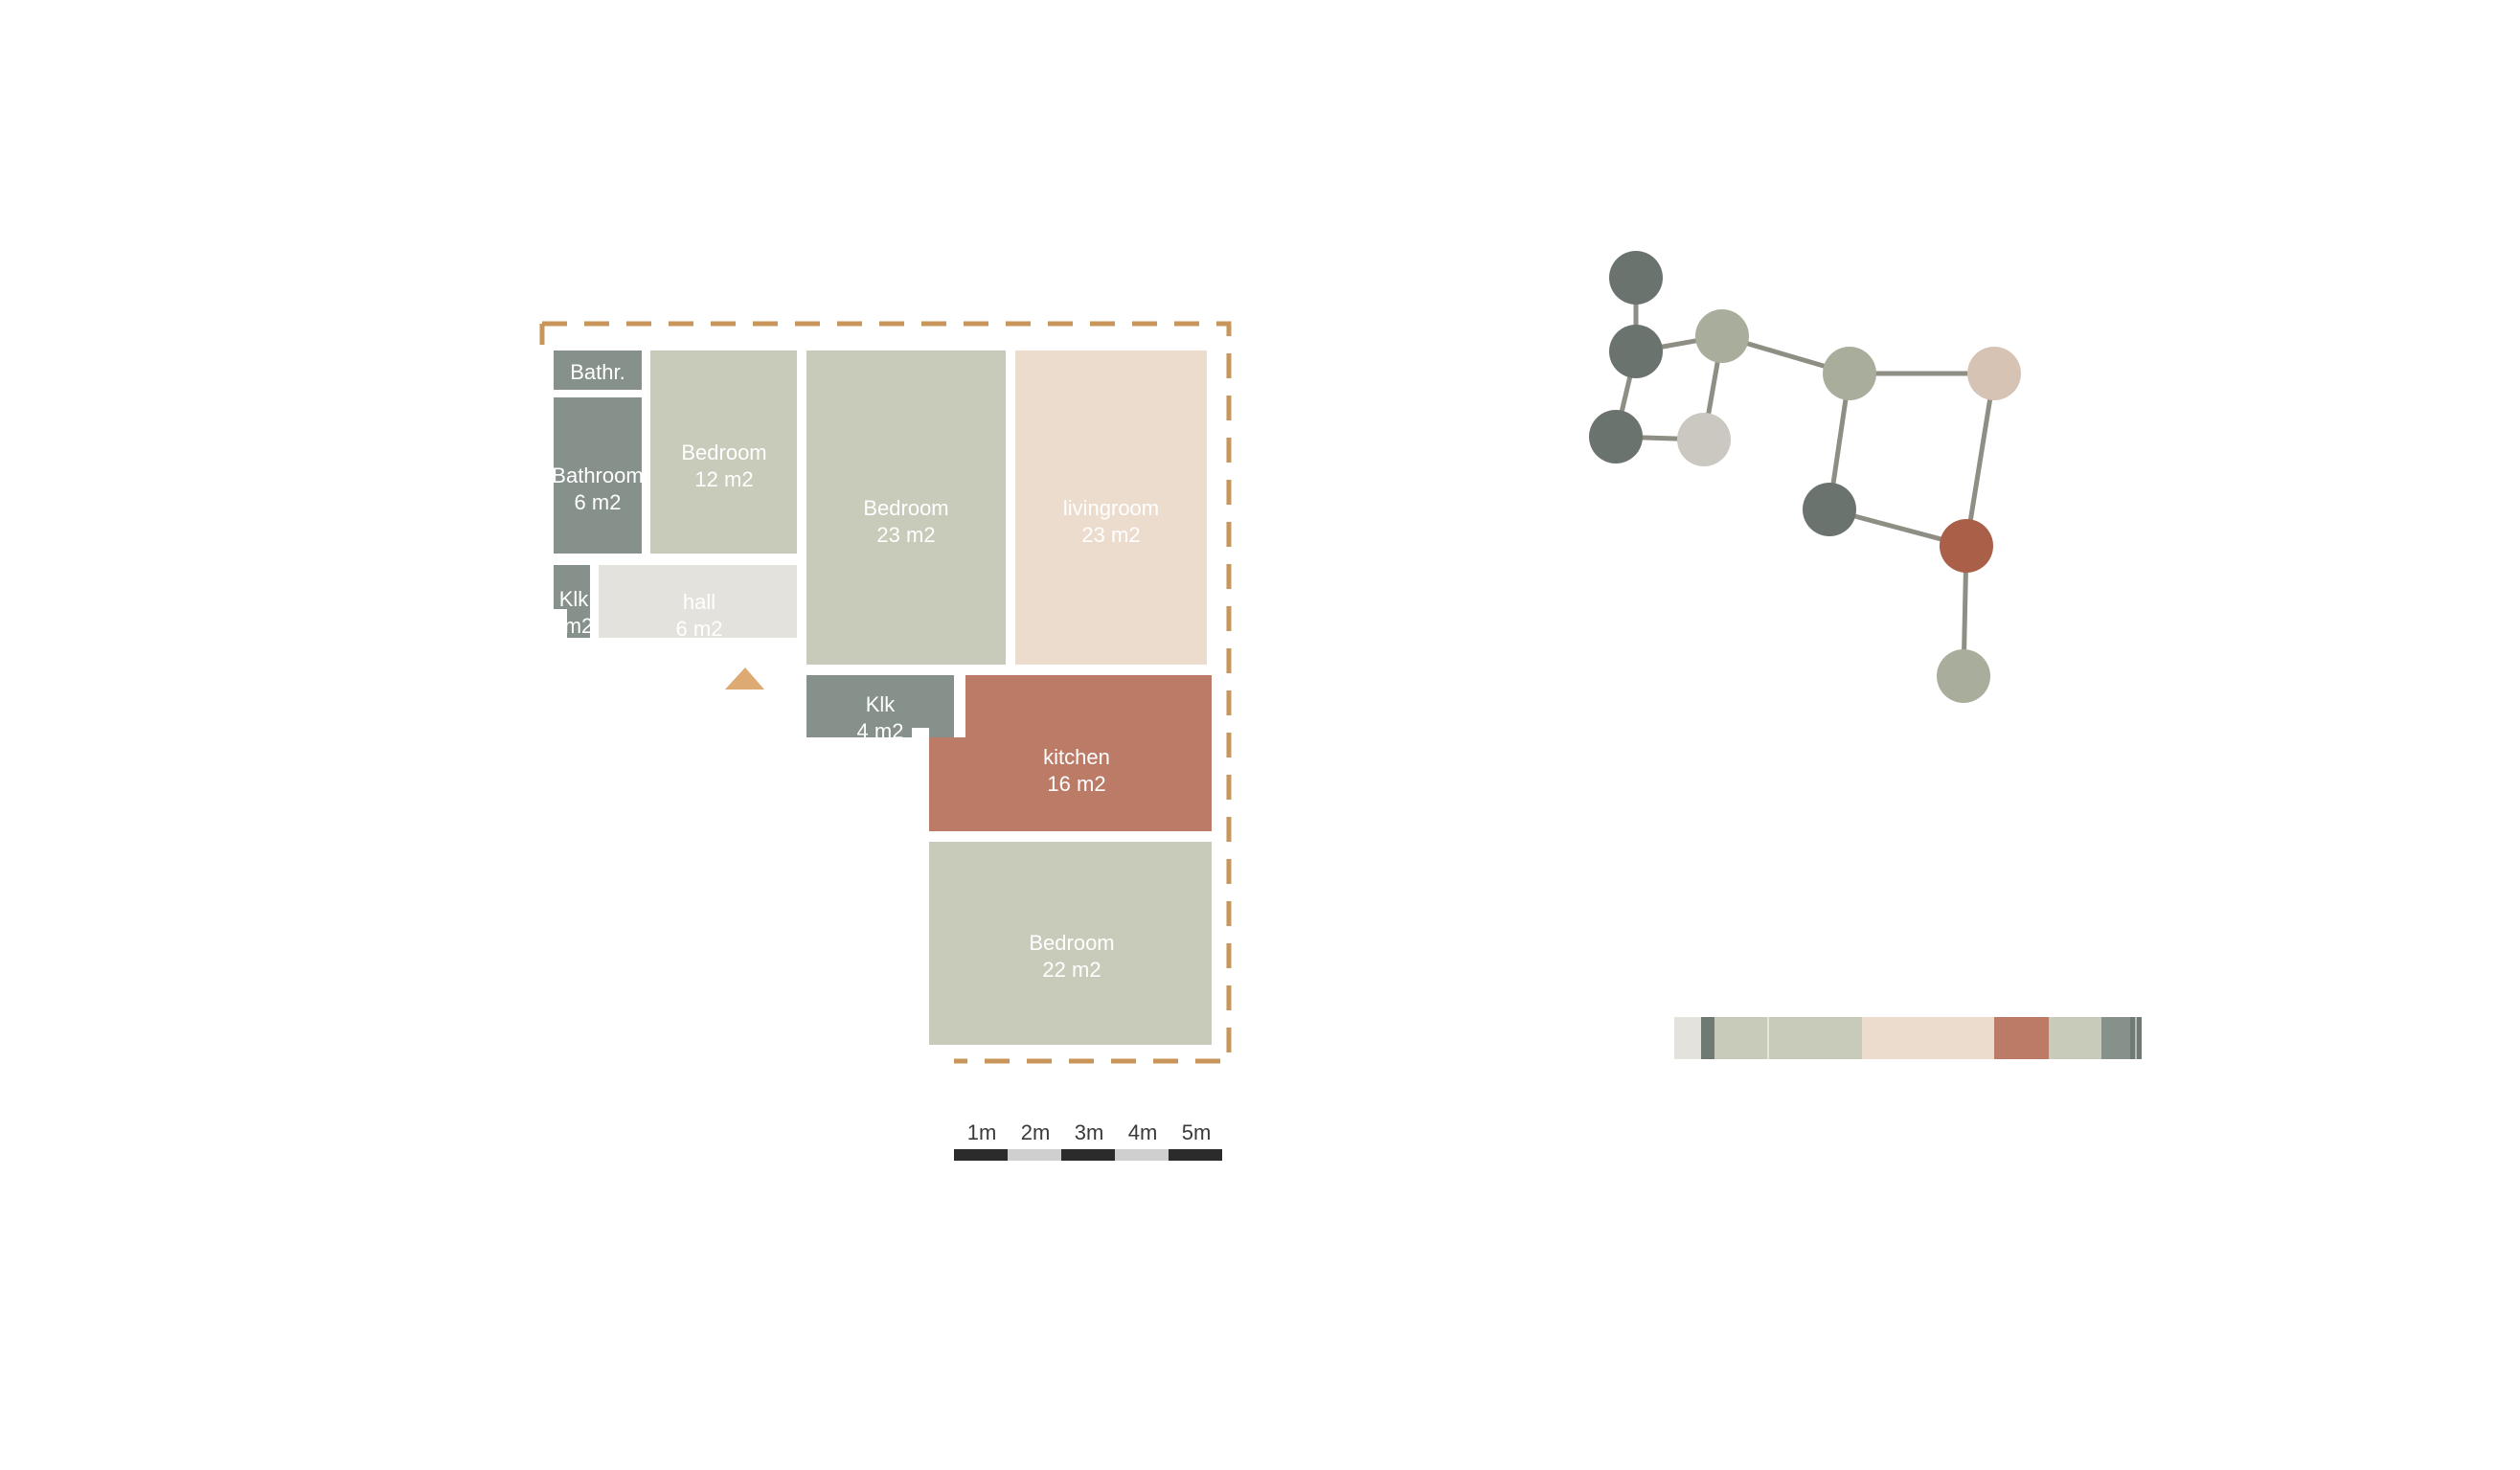  I want to click on room-hall-name: hall, so click(699, 602).